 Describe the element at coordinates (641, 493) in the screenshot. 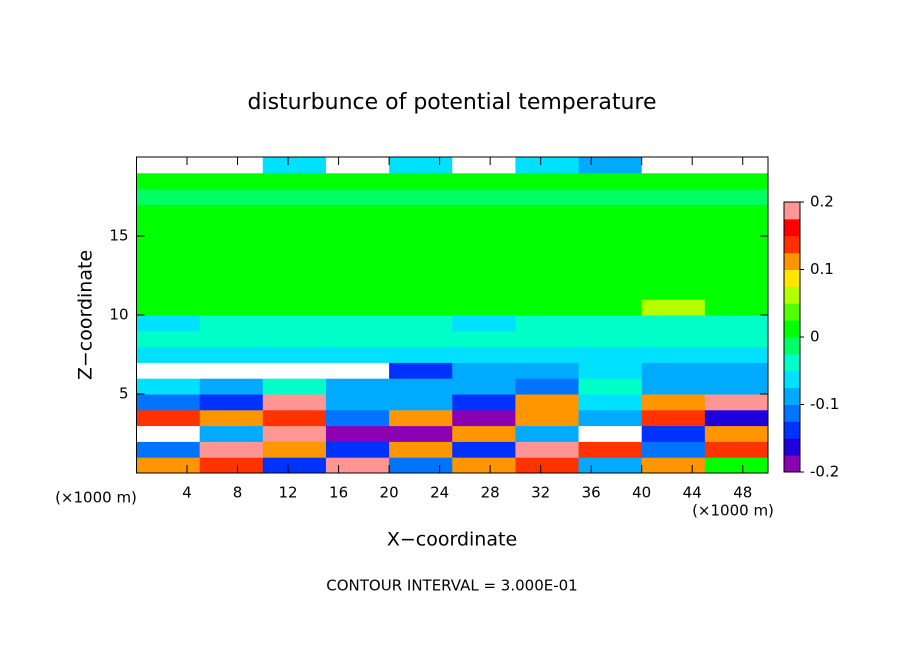

I see `x-tick-label: 40` at that location.